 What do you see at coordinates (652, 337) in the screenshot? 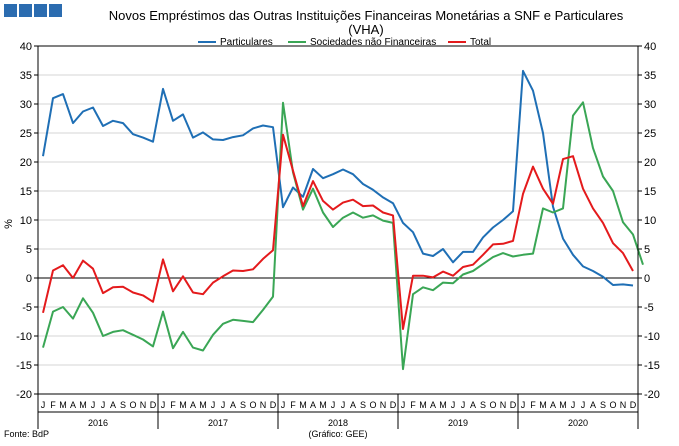
I see `y-tick-label-right: -10` at bounding box center [652, 337].